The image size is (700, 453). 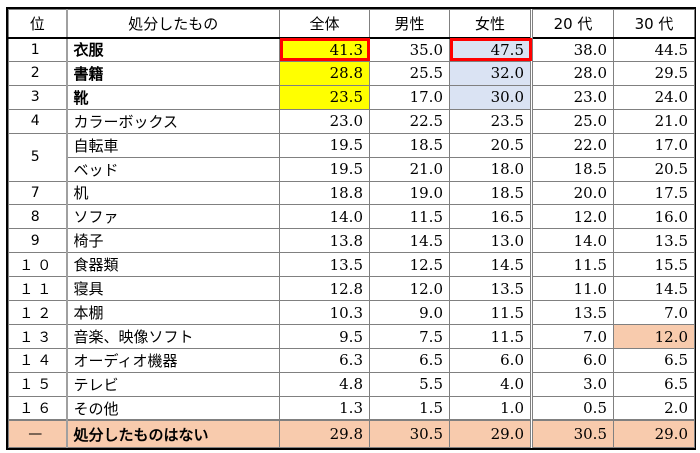 What do you see at coordinates (324, 265) in the screenshot?
I see `total-cell: 13.5` at bounding box center [324, 265].